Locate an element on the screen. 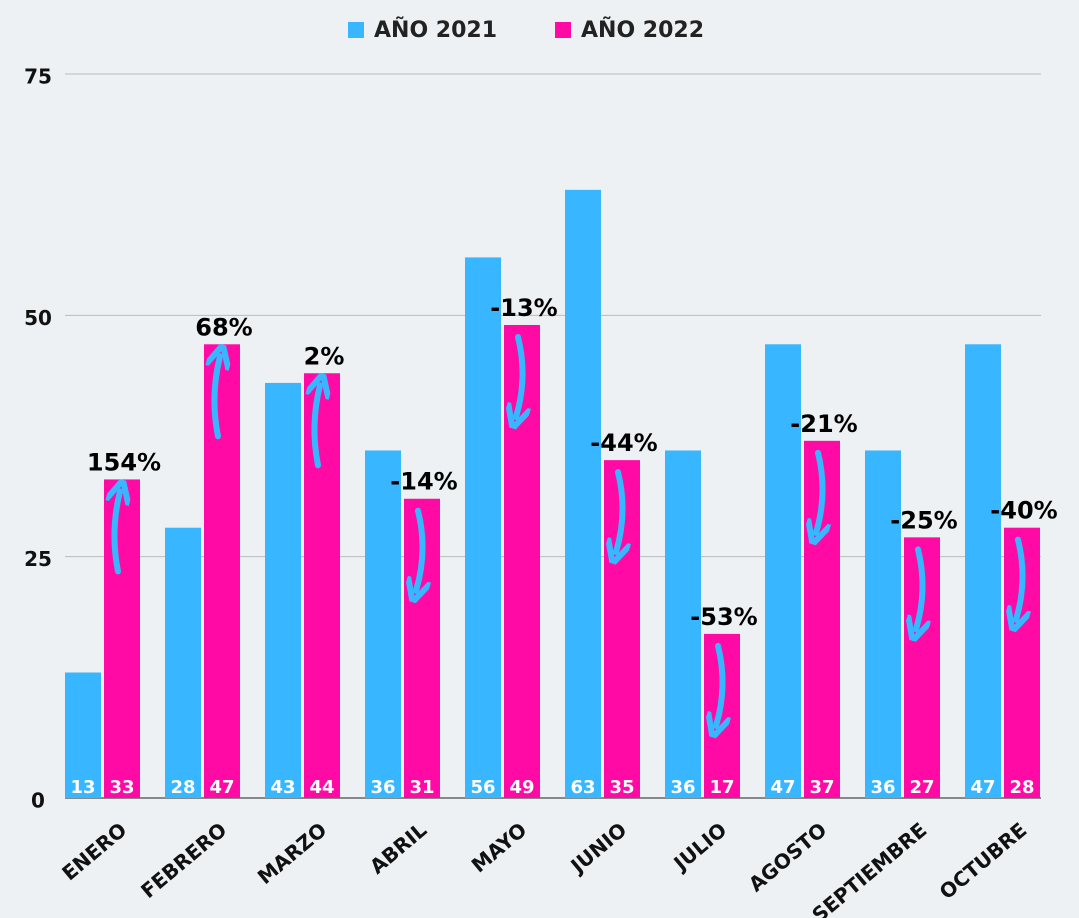  change-label: -21% is located at coordinates (823, 424).